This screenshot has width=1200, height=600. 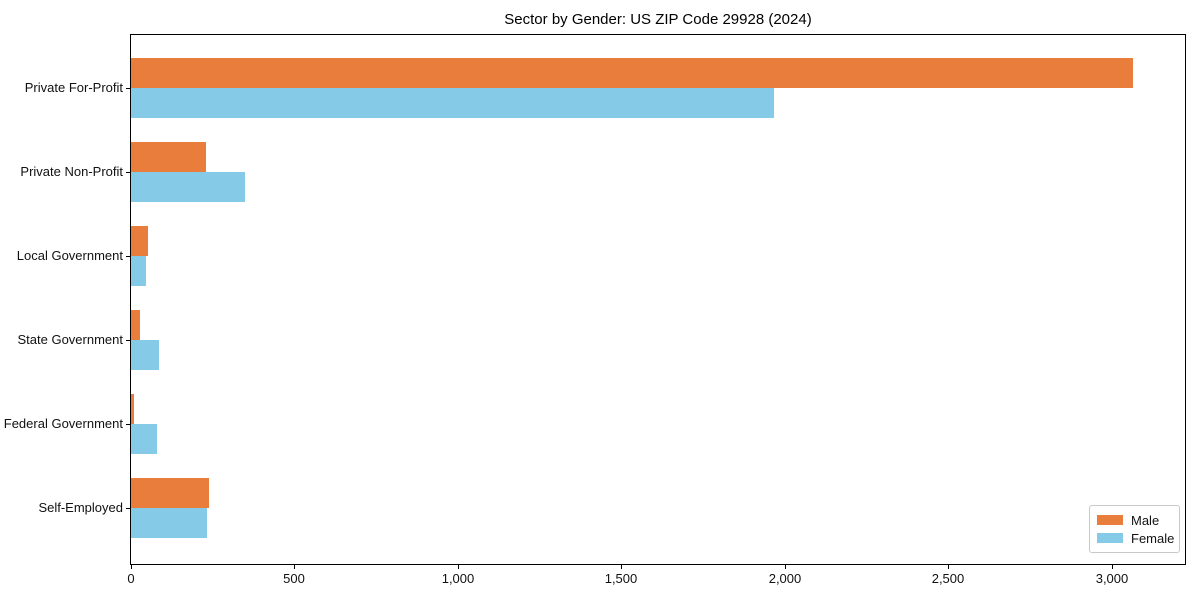 I want to click on bar-male-self-employed, so click(x=170, y=493).